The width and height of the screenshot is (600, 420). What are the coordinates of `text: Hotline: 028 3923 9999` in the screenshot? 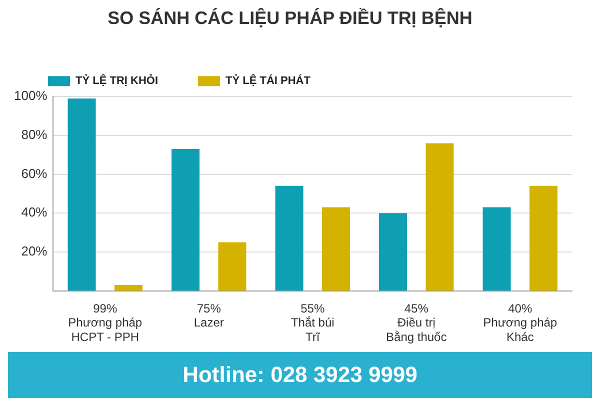 It's located at (300, 375).